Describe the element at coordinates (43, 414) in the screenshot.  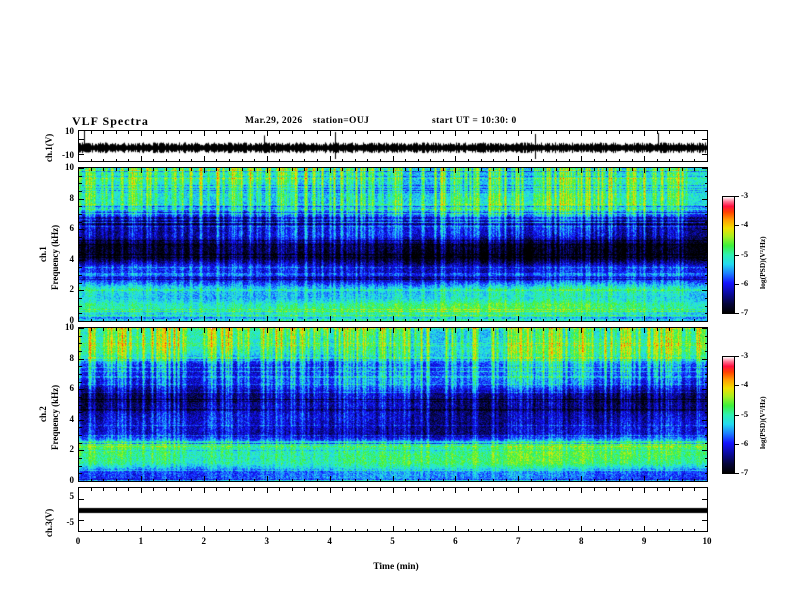
I see `panel-ch2-spec-ylabel: ch.2` at that location.